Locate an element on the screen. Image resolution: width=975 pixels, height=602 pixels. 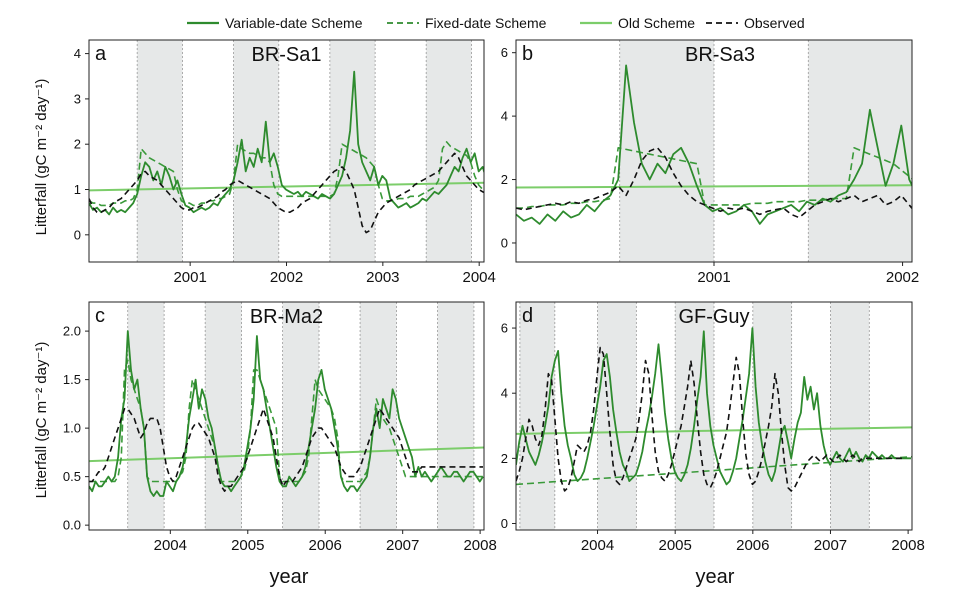
legend-label: Fixed-date Scheme is located at coordinates (486, 23).